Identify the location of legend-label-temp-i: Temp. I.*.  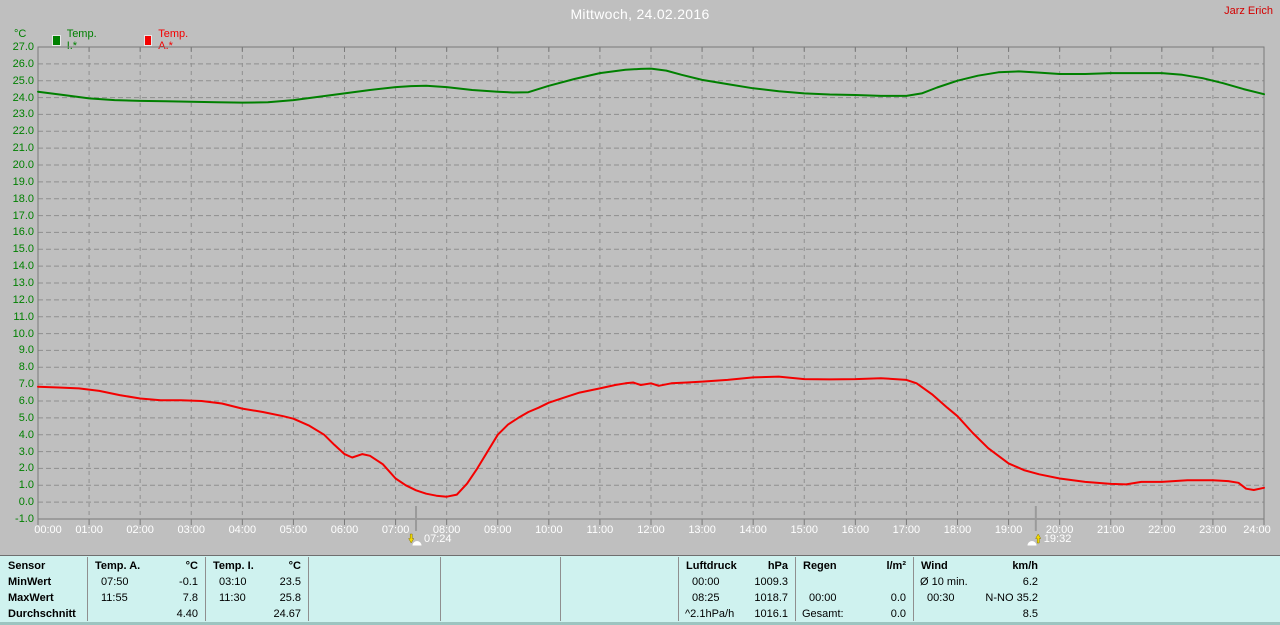
(81, 40).